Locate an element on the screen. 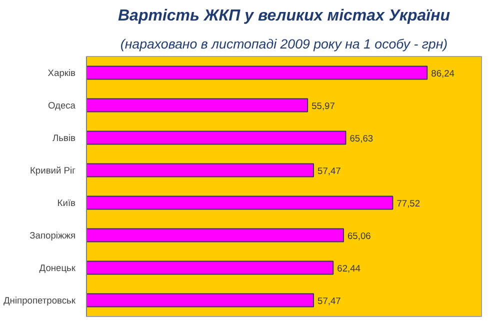 The height and width of the screenshot is (334, 499). data-label: 65,63 is located at coordinates (362, 138).